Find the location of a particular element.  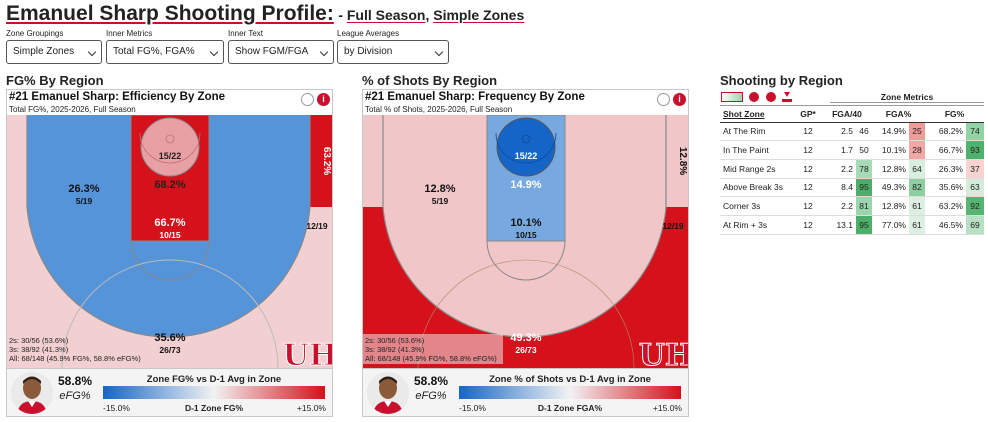

fgapct-pctile-cell: 82 is located at coordinates (917, 188).